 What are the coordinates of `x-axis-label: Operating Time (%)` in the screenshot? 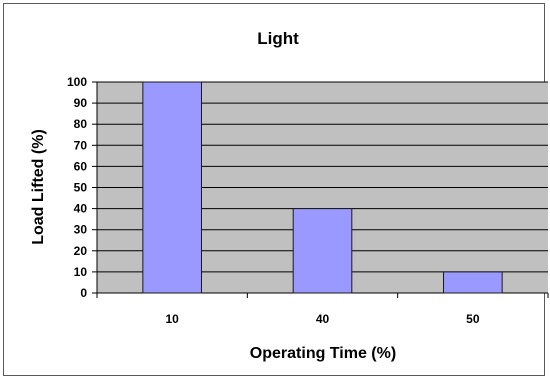 It's located at (323, 353).